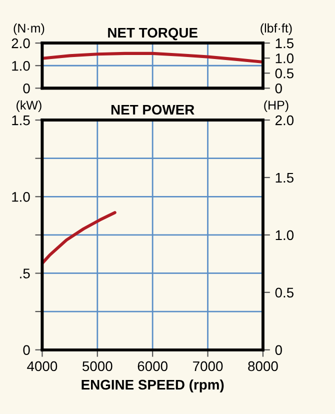 Image resolution: width=335 pixels, height=414 pixels. I want to click on chart-title: NET POWER, so click(152, 109).